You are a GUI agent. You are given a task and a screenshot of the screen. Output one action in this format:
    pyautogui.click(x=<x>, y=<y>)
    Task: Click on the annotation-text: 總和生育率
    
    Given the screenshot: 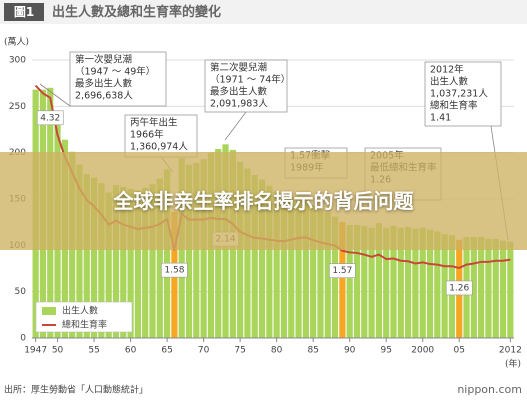 What is the action you would take?
    pyautogui.click(x=454, y=106)
    